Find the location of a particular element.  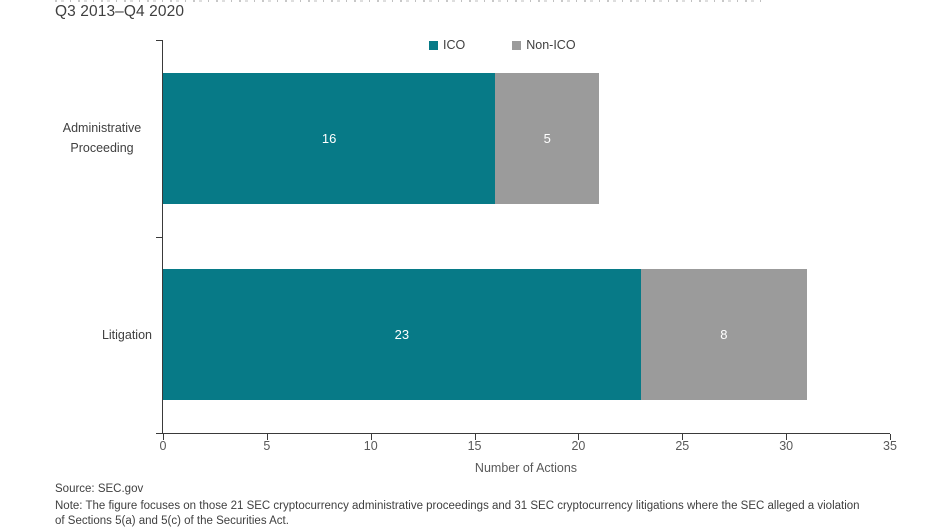

x-axis-title: Number of Actions is located at coordinates (526, 468).